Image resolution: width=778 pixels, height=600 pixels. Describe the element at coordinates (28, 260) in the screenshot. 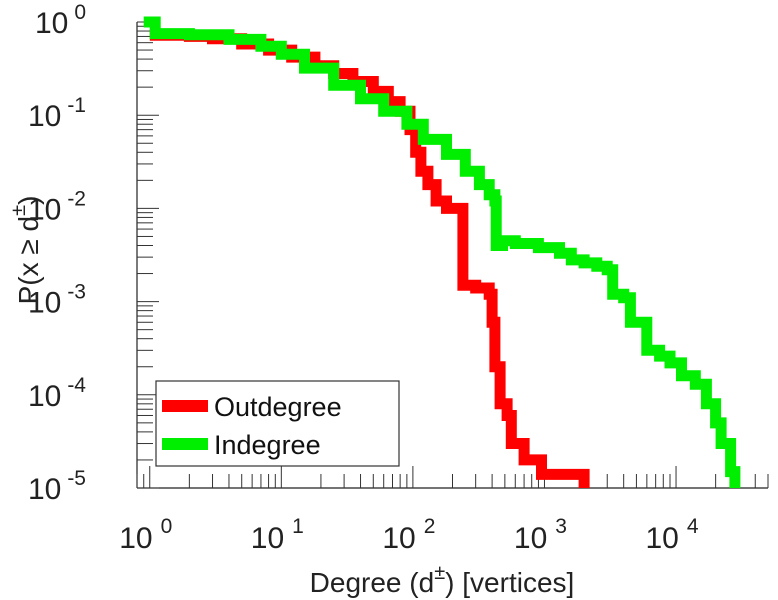

I see `y-axis-label-main: P(x ≥ d` at that location.